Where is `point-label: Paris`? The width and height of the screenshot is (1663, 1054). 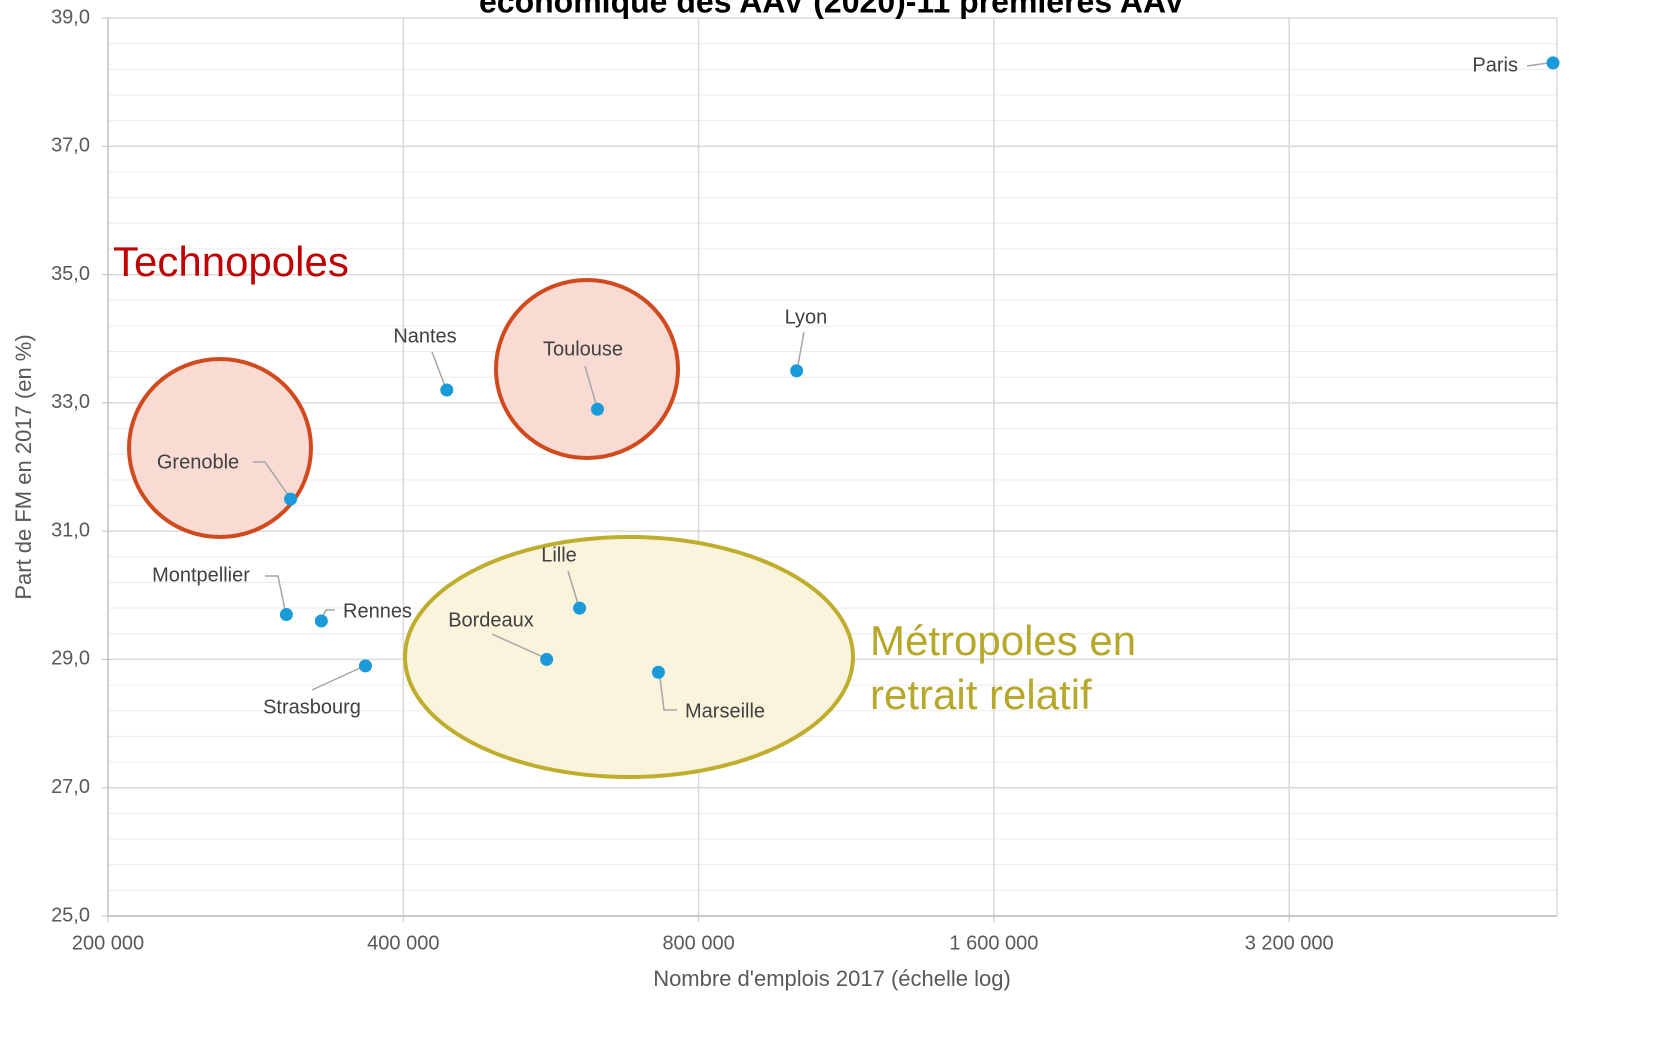 point-label: Paris is located at coordinates (1495, 65).